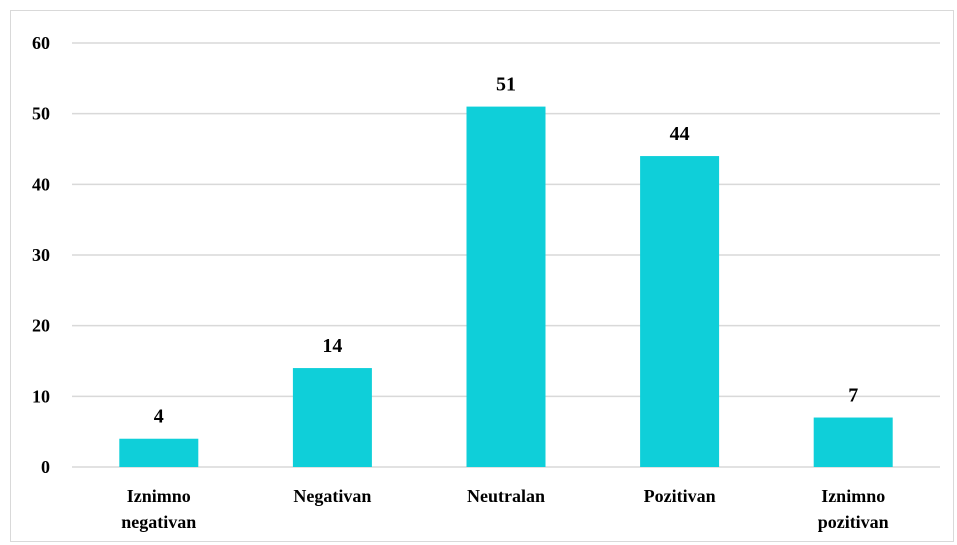 This screenshot has width=957, height=545. Describe the element at coordinates (41, 43) in the screenshot. I see `y-tick-label: 60` at that location.